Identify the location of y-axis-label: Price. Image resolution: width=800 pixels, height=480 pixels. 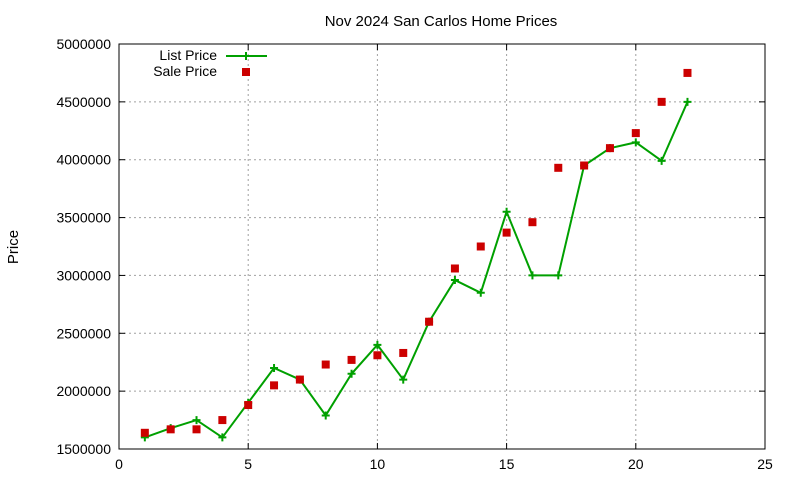
(13, 247).